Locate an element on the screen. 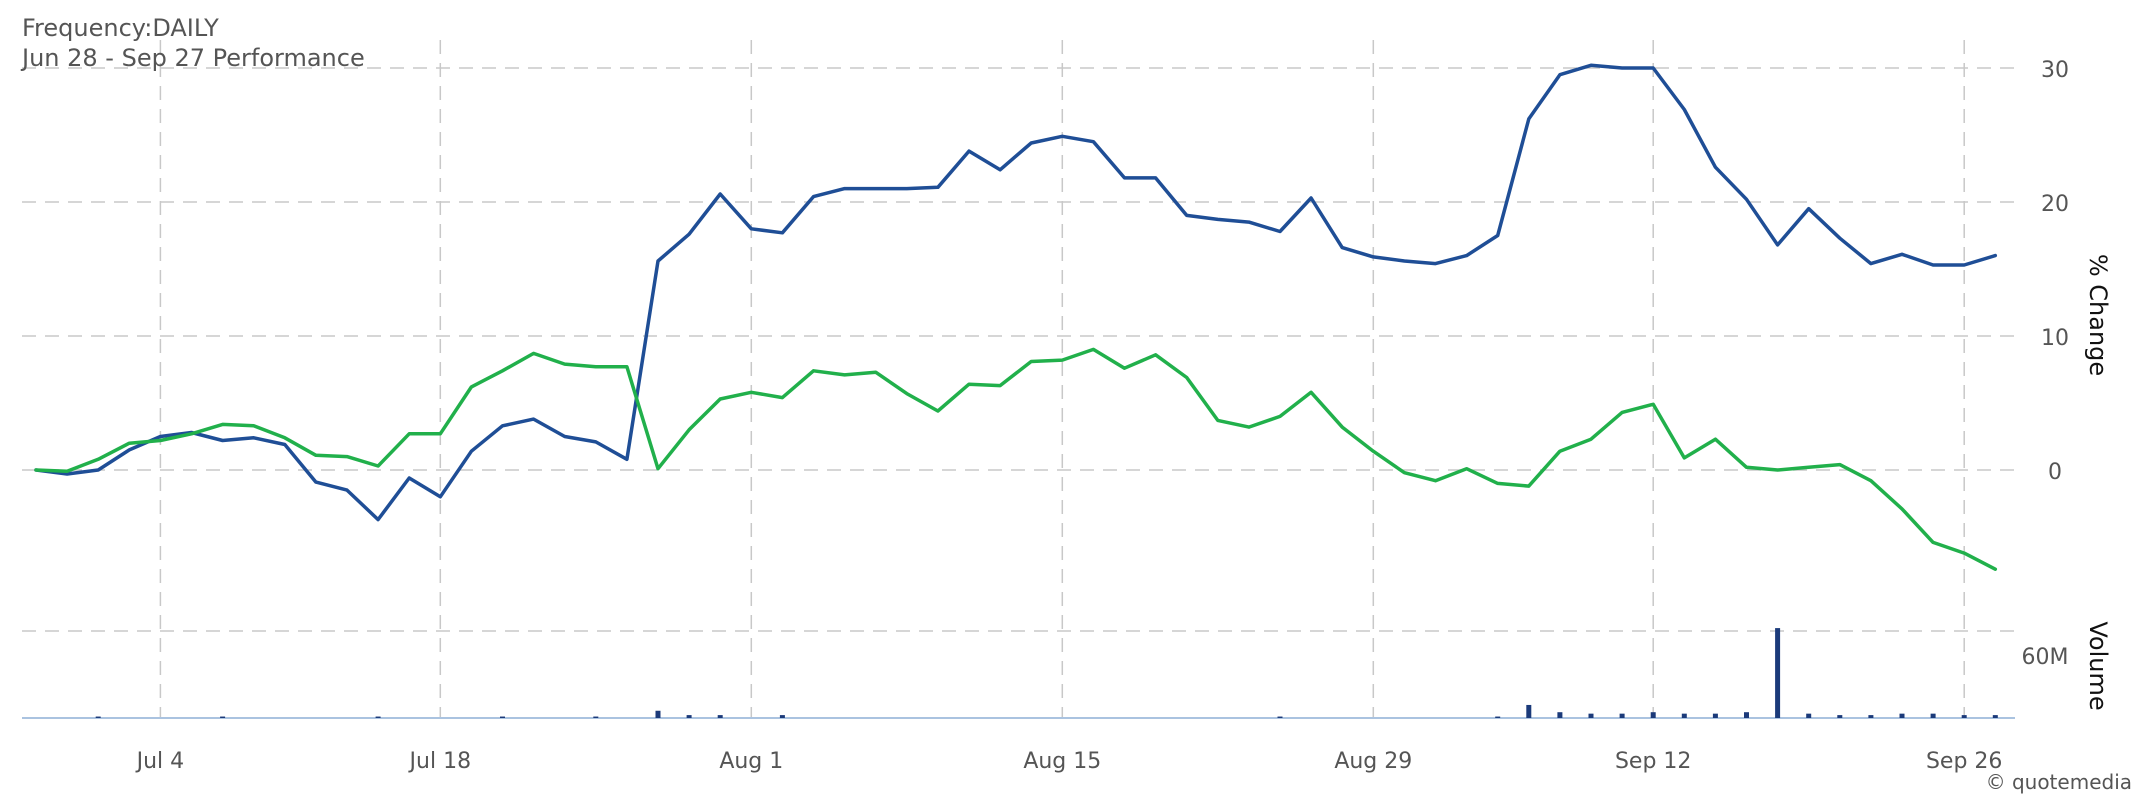 This screenshot has width=2140, height=798. x-tick-label: Sep 12 is located at coordinates (1653, 761).